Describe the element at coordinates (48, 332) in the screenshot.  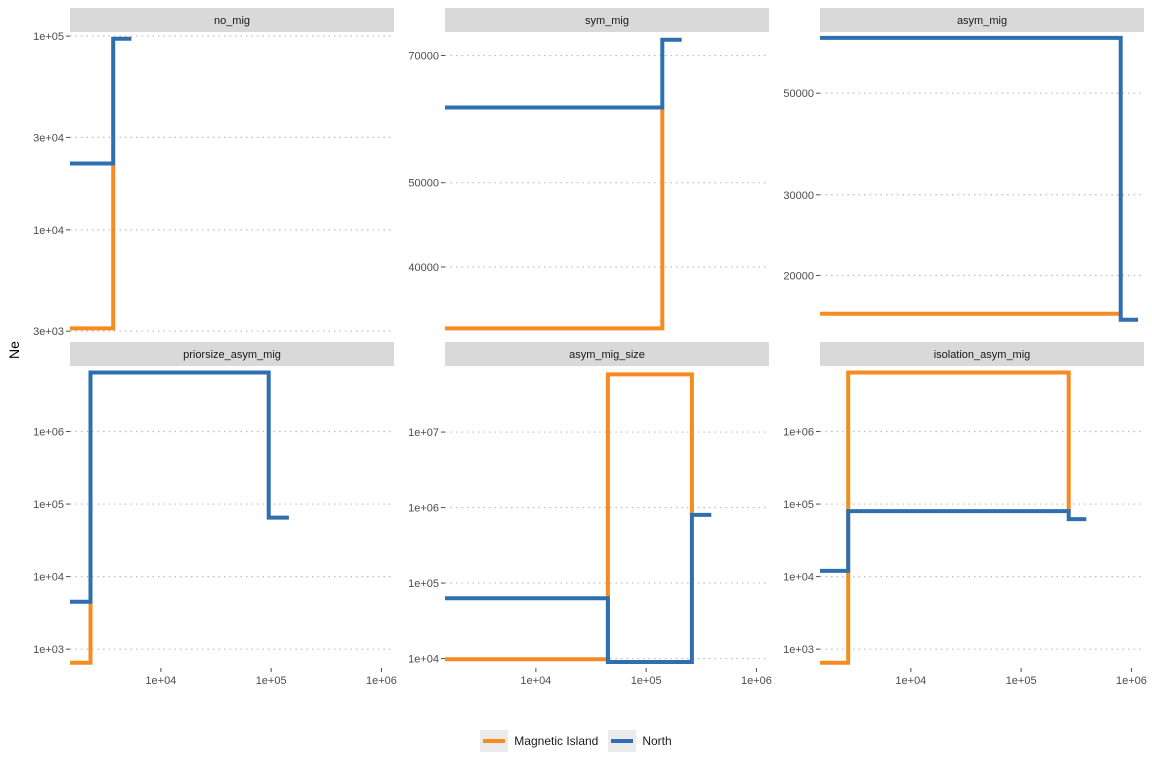
I see `y-tick-label: 3e+03` at that location.